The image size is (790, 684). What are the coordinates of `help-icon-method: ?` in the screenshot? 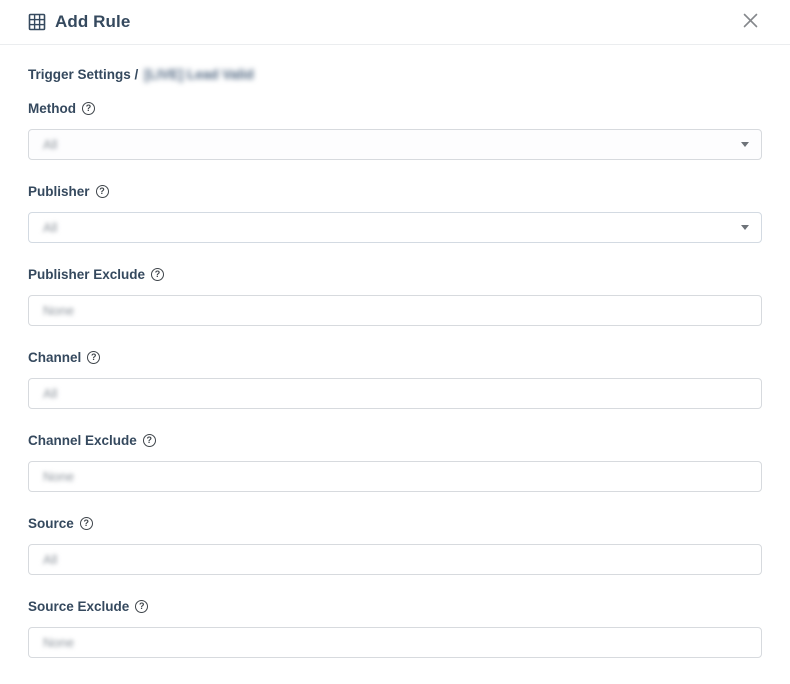 It's located at (88, 108).